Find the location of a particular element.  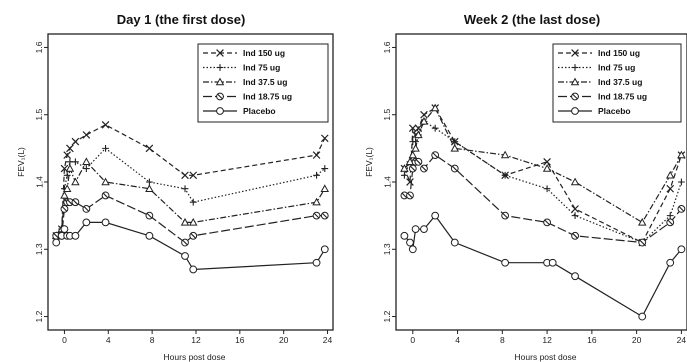

legend-marker-ind75 is located at coordinates (575, 67).